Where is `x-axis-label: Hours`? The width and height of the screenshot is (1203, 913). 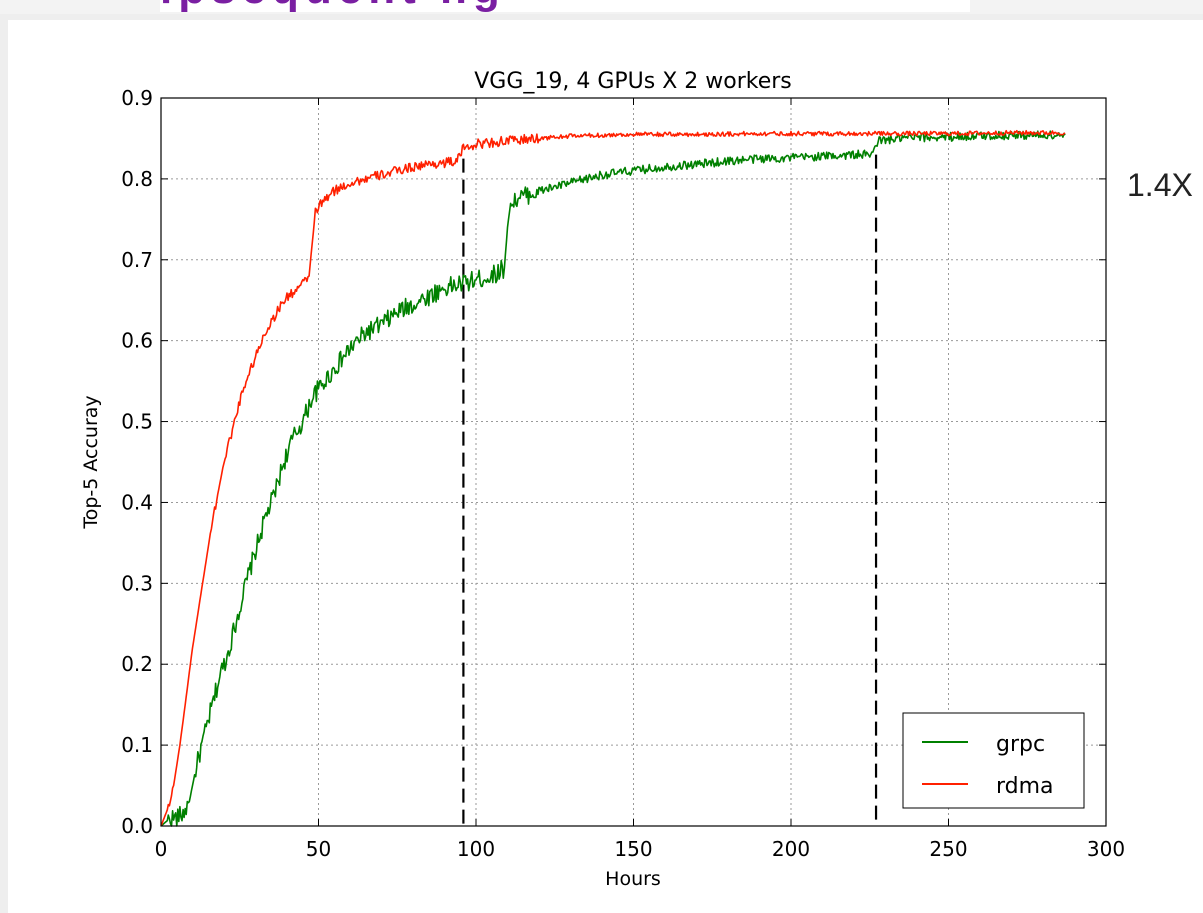
x-axis-label: Hours is located at coordinates (633, 879).